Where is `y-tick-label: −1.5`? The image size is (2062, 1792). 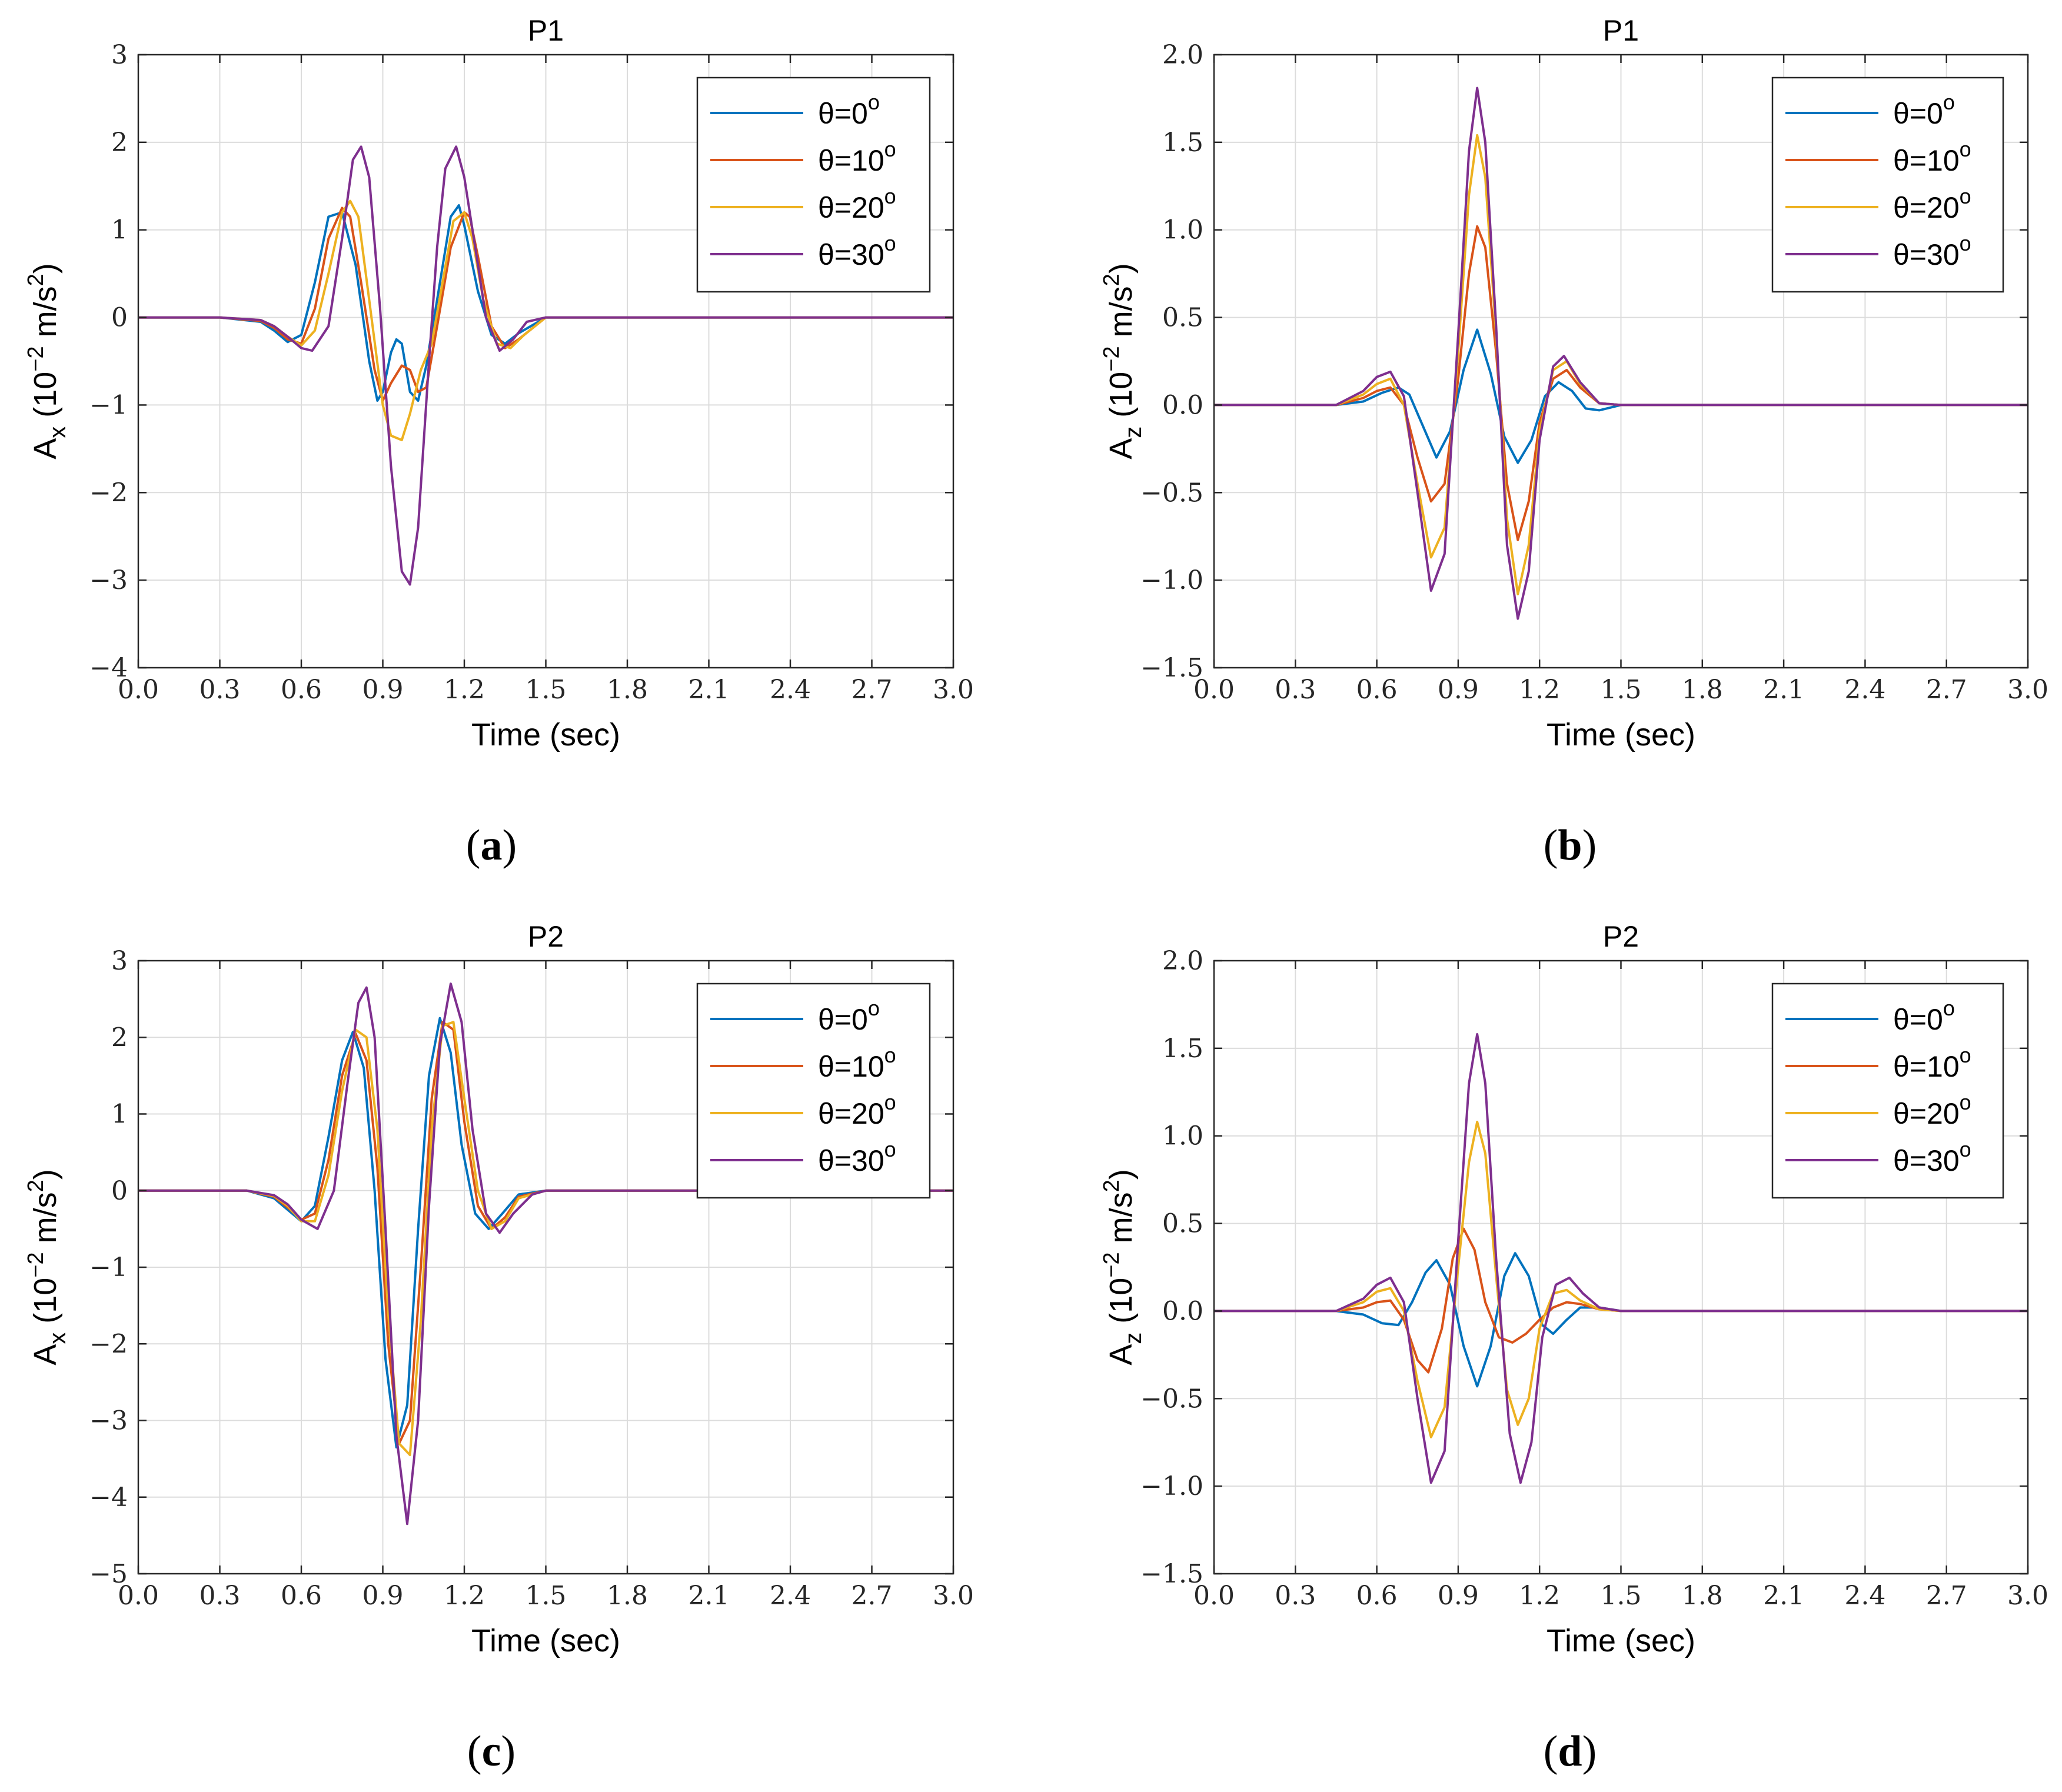
y-tick-label: −1.5 is located at coordinates (1171, 668).